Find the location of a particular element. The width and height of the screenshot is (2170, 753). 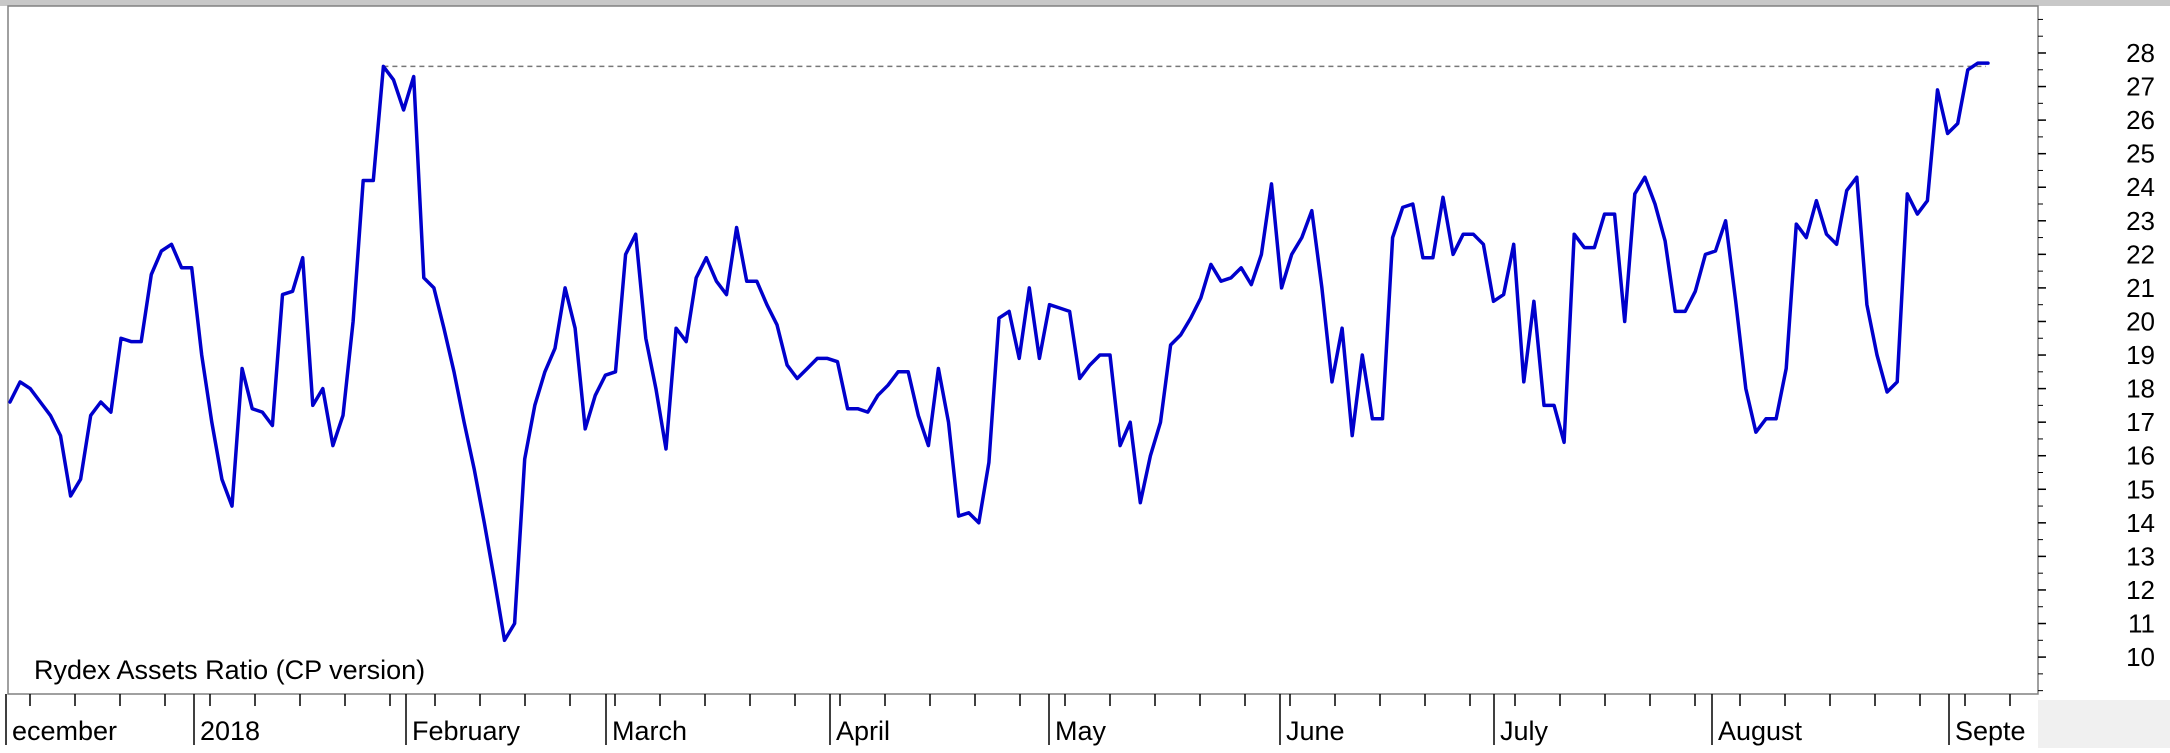

y-tick-label: 27 is located at coordinates (2140, 87).